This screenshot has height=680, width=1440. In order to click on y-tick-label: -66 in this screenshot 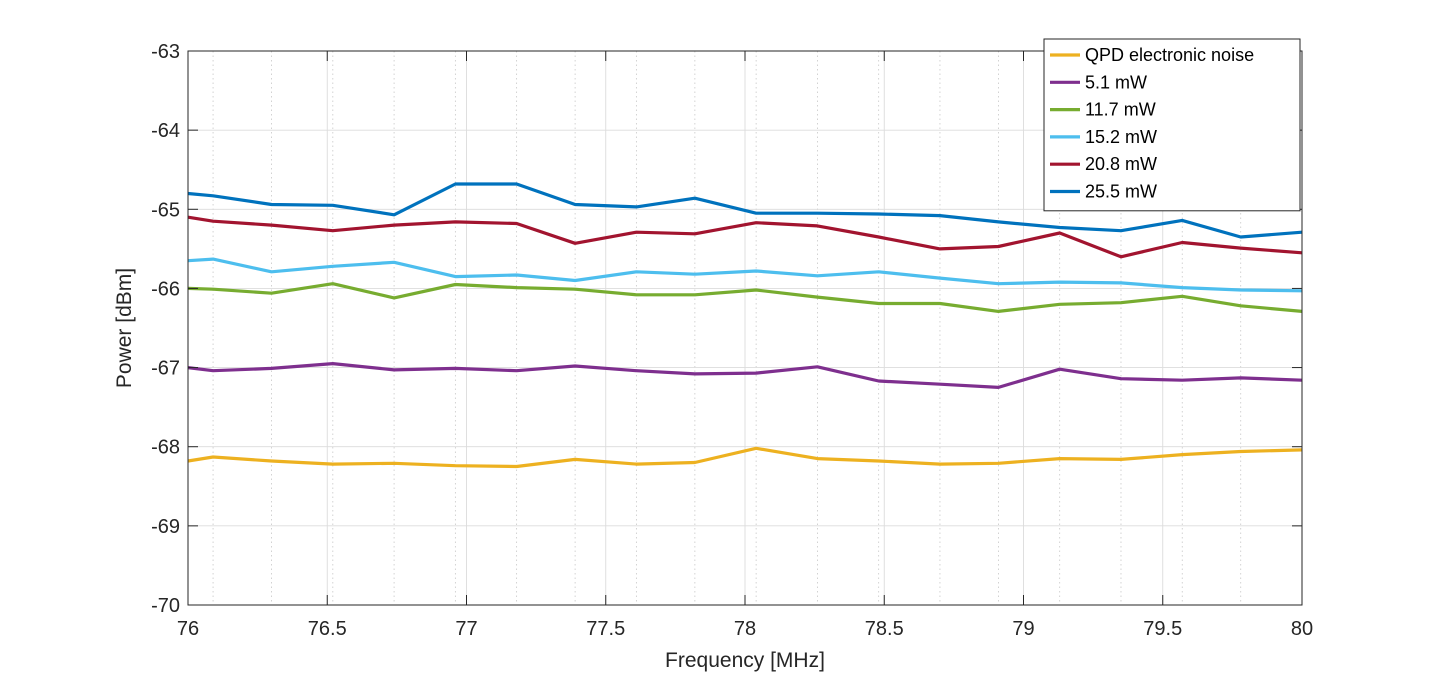, I will do `click(165, 289)`.